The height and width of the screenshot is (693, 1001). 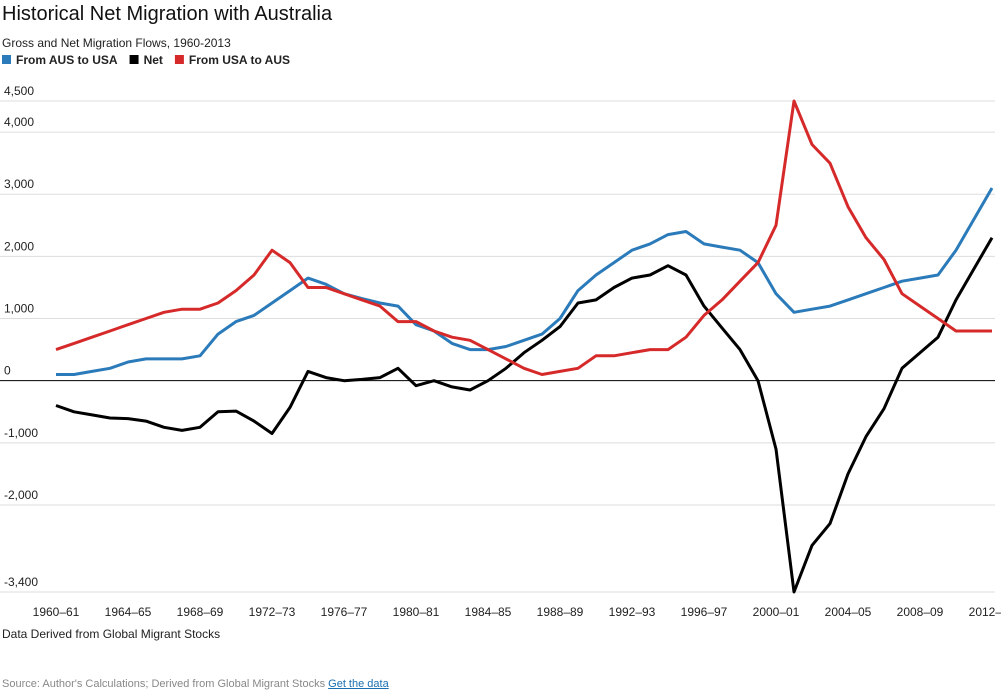 What do you see at coordinates (776, 612) in the screenshot?
I see `x-tick-label: 2000–01` at bounding box center [776, 612].